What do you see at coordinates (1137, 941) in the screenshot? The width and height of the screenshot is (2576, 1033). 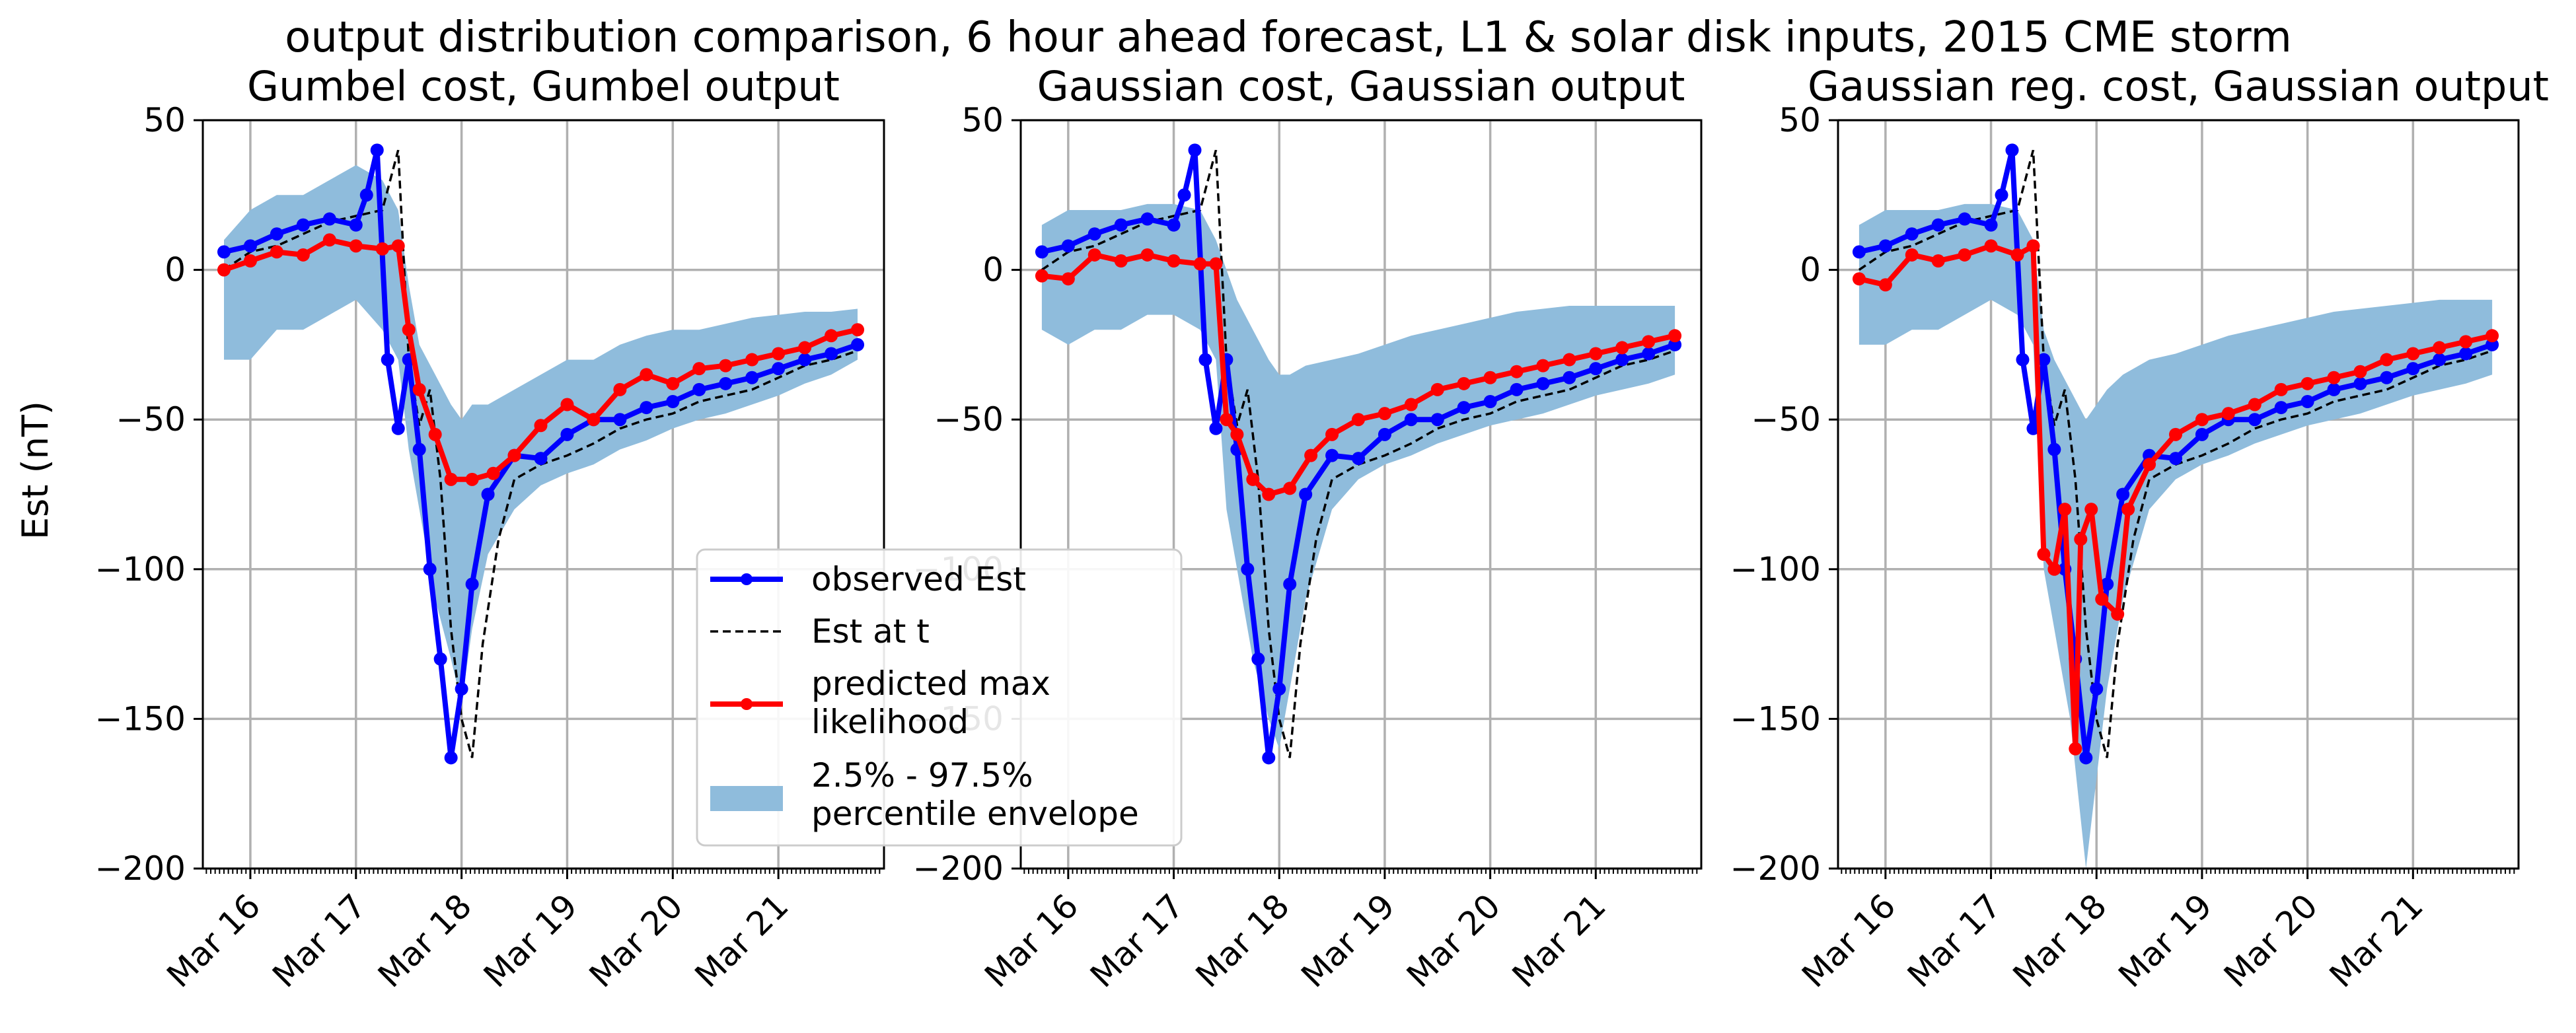 I see `x-tick-label: Mar 17` at bounding box center [1137, 941].